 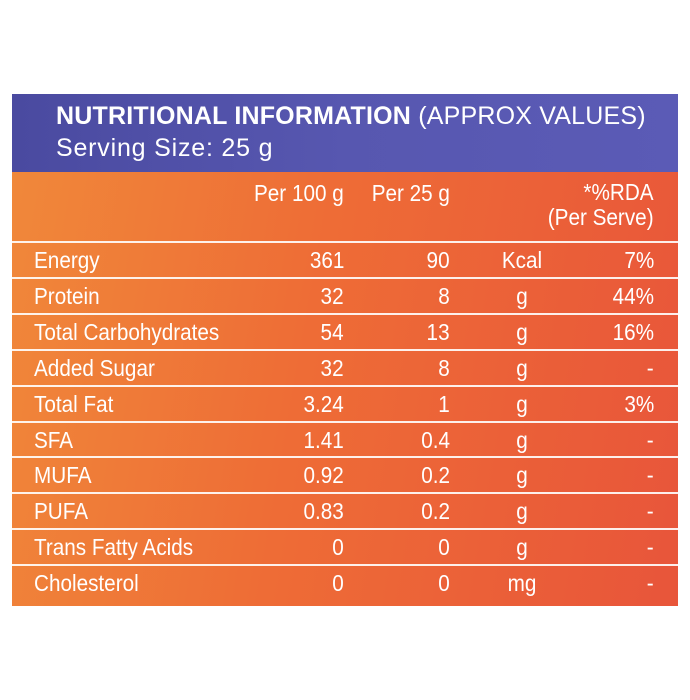 What do you see at coordinates (165, 148) in the screenshot?
I see `serving-size: Serving Size: 25 g` at bounding box center [165, 148].